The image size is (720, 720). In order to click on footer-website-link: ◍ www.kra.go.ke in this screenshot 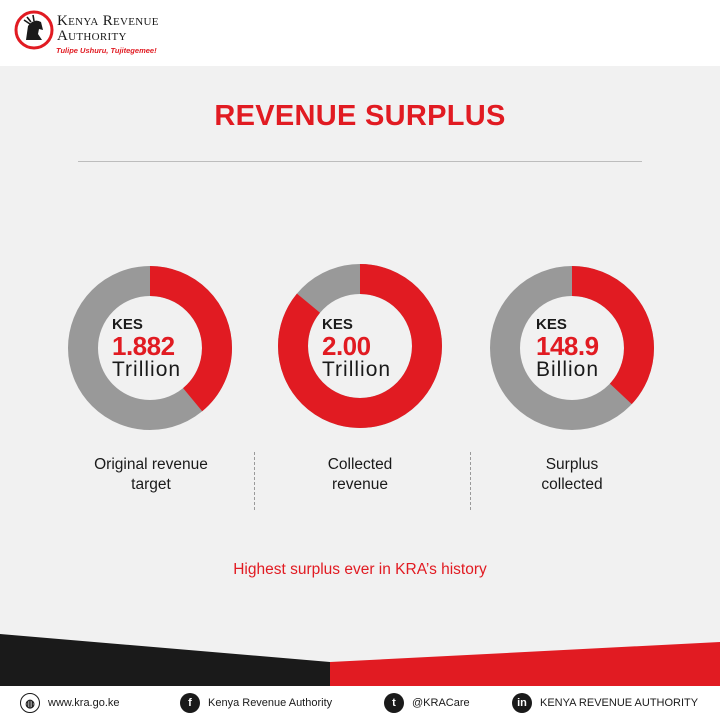, I will do `click(70, 703)`.